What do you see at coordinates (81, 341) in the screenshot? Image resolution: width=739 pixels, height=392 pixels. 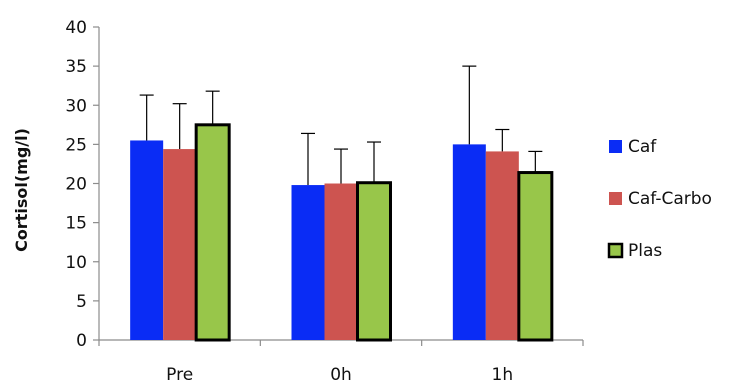 I see `y-tick-label: 0` at bounding box center [81, 341].